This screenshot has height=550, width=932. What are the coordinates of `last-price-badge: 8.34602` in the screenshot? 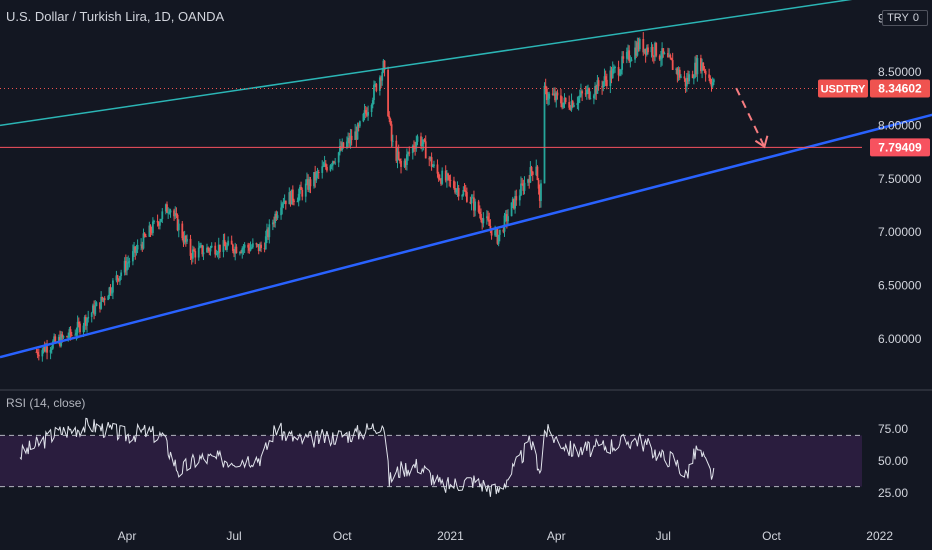 It's located at (900, 88).